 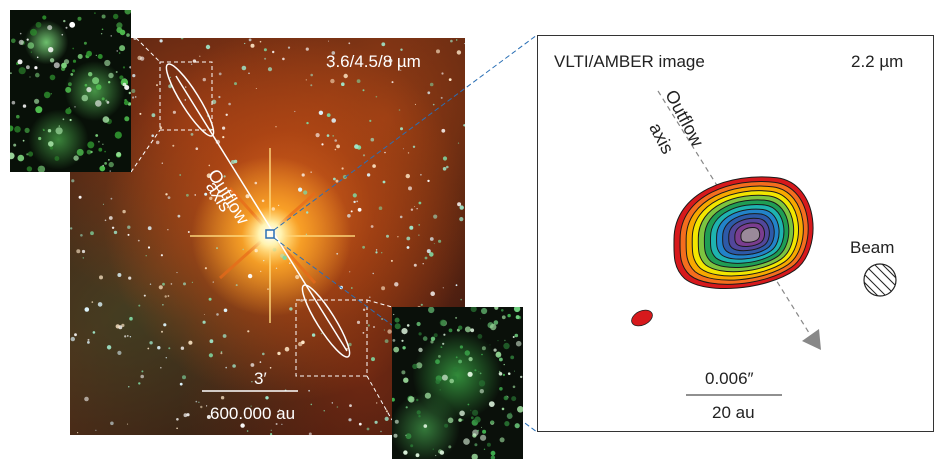 I want to click on amber-scale-distance: 20 au, so click(x=733, y=412).